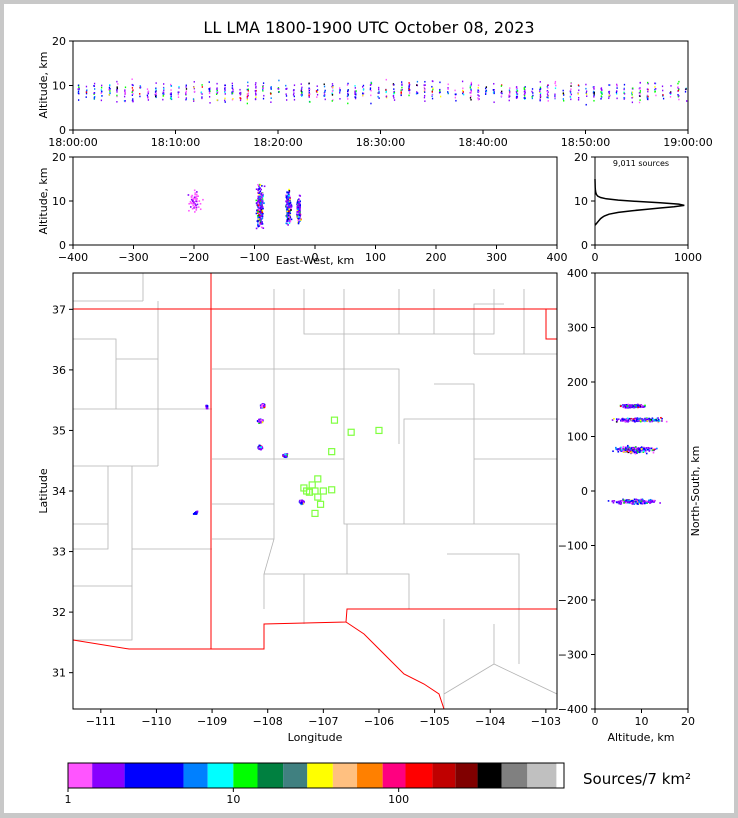  What do you see at coordinates (637, 779) in the screenshot?
I see `colorbar-label: Sources/7 km²` at bounding box center [637, 779].